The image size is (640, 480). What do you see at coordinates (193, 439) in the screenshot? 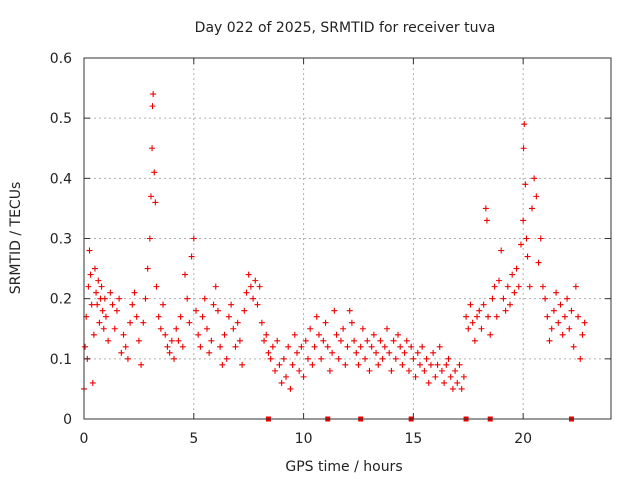
I see `x-tick-label: 5` at bounding box center [193, 439].